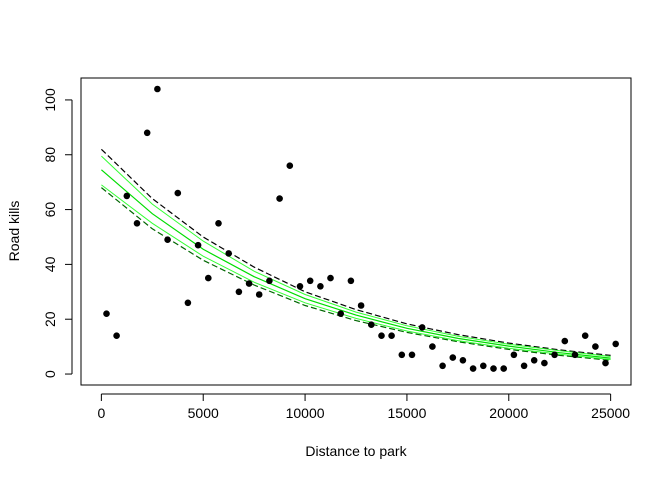  What do you see at coordinates (14, 231) in the screenshot?
I see `y-axis-label: Road kills` at bounding box center [14, 231].